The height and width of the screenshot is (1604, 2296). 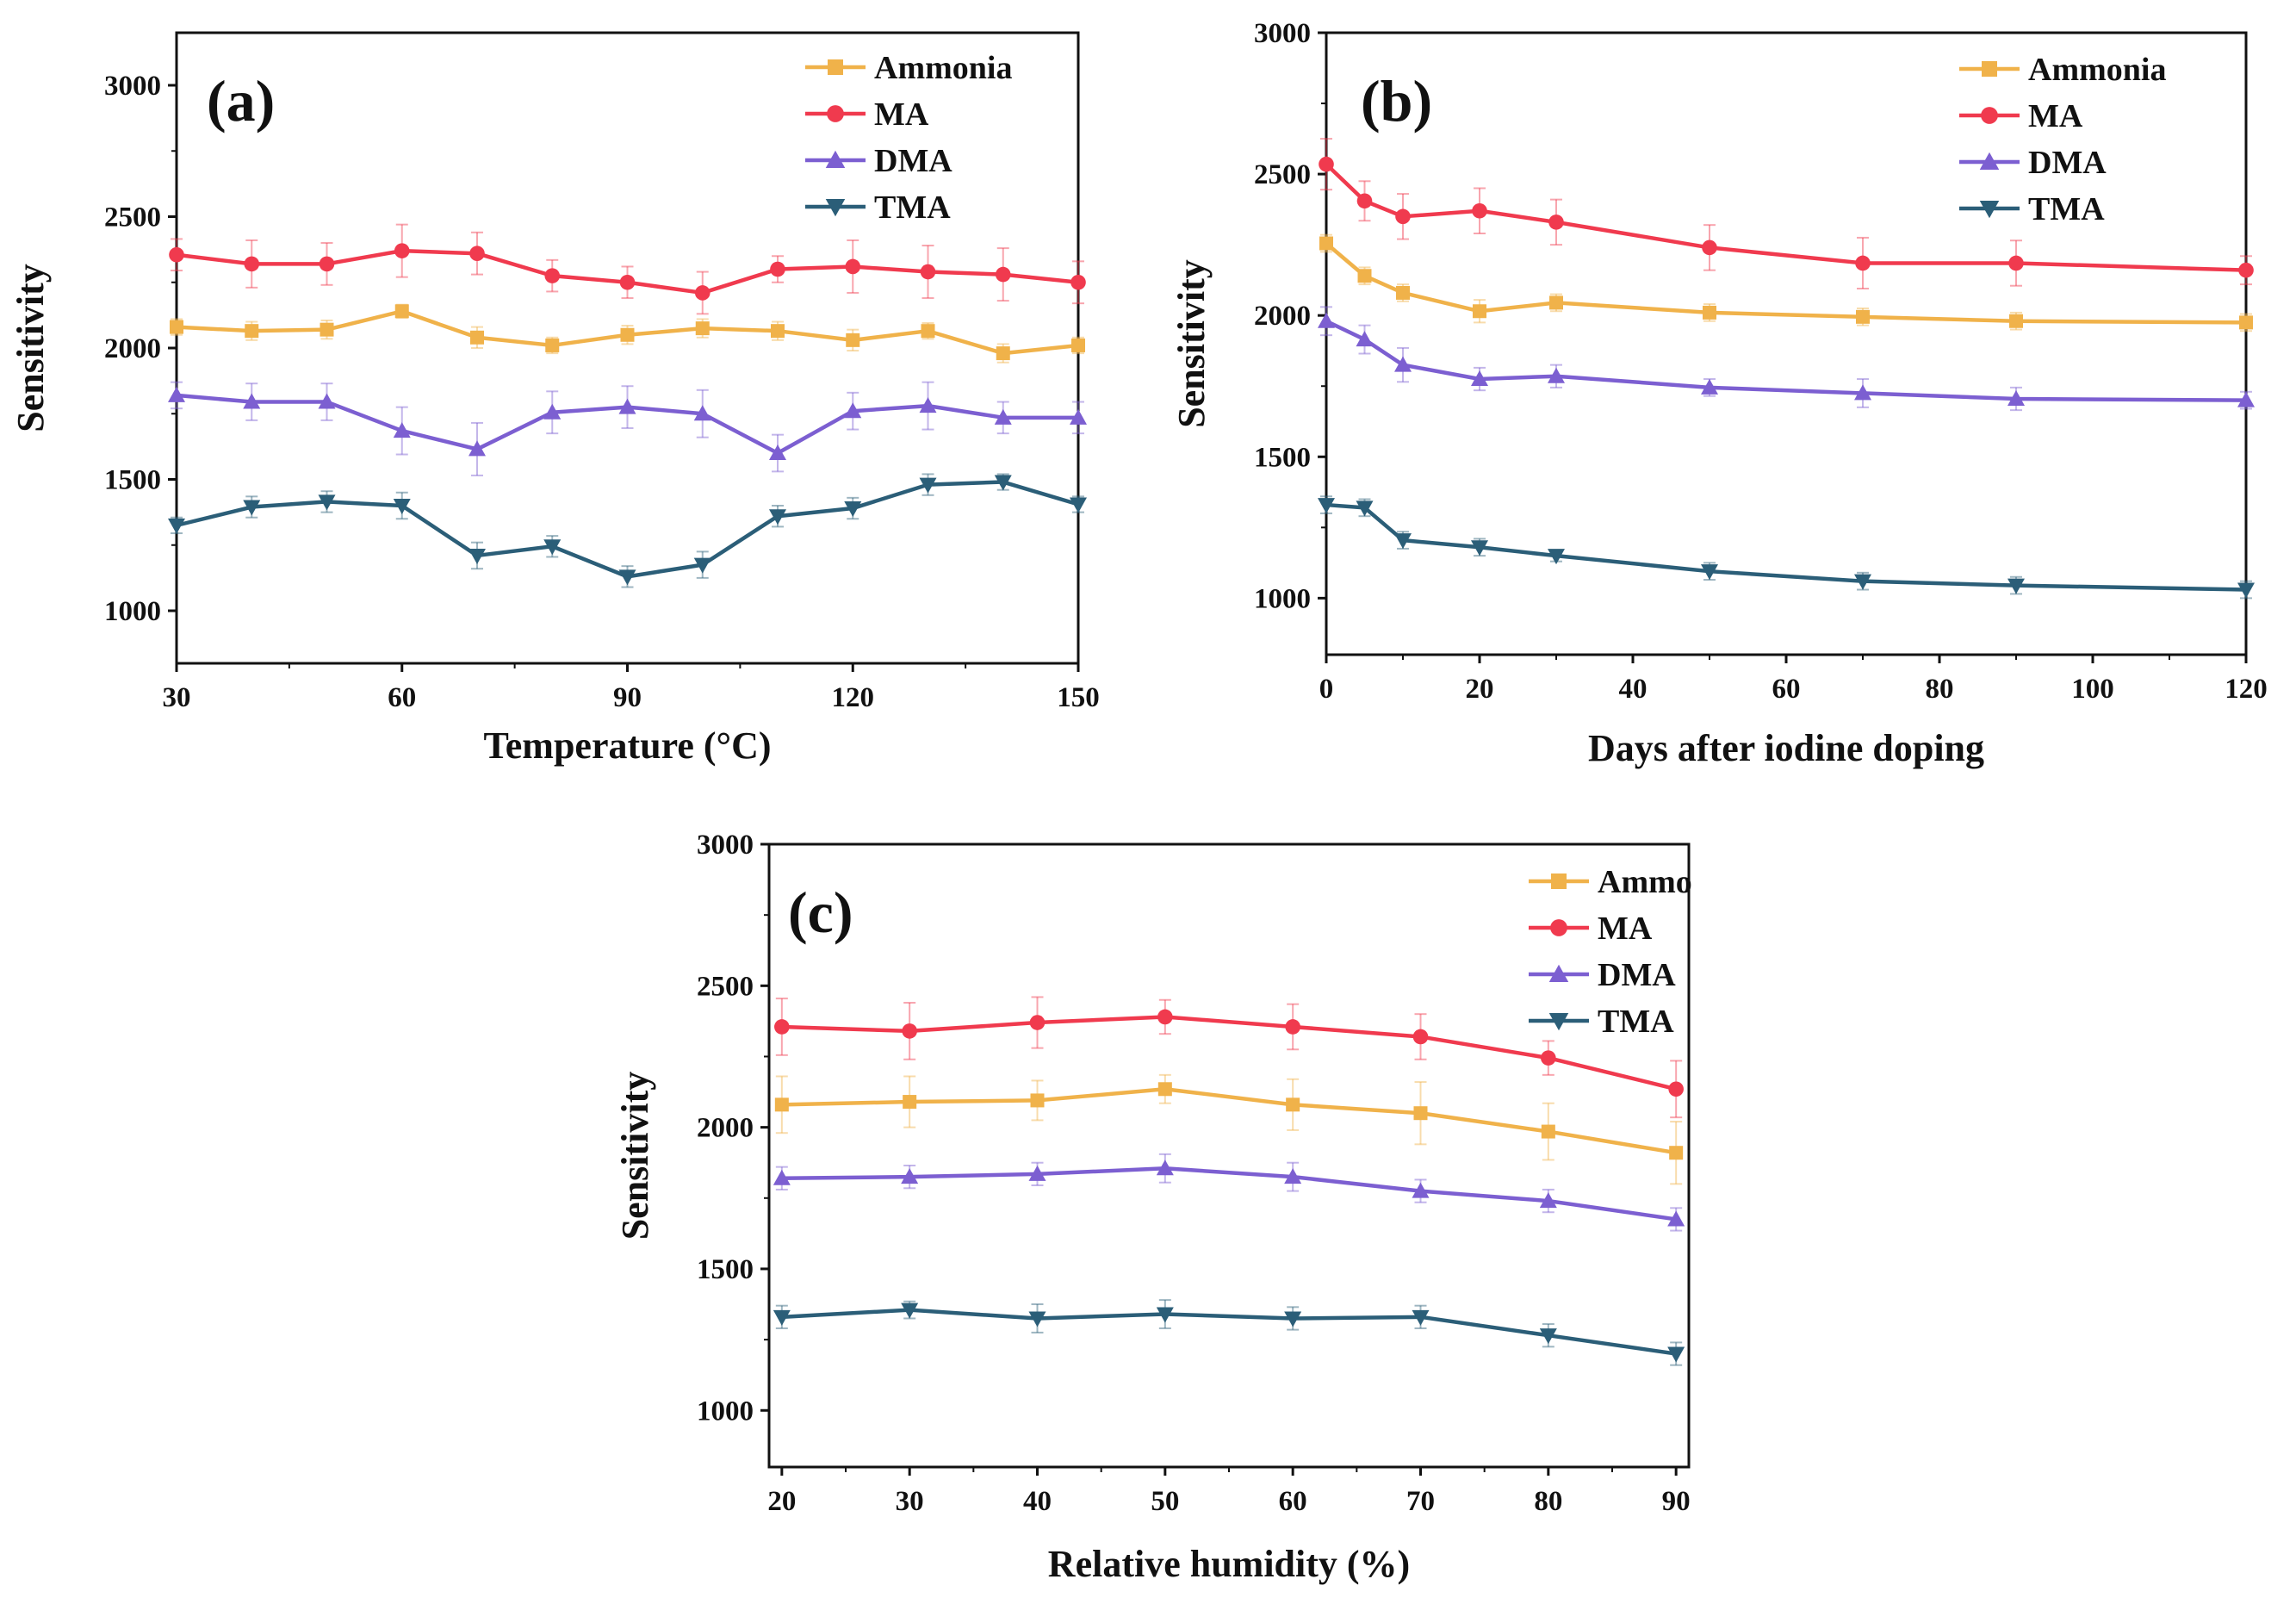 What do you see at coordinates (2062, 139) in the screenshot?
I see `legend: Ammonia MA DMA TMA` at bounding box center [2062, 139].